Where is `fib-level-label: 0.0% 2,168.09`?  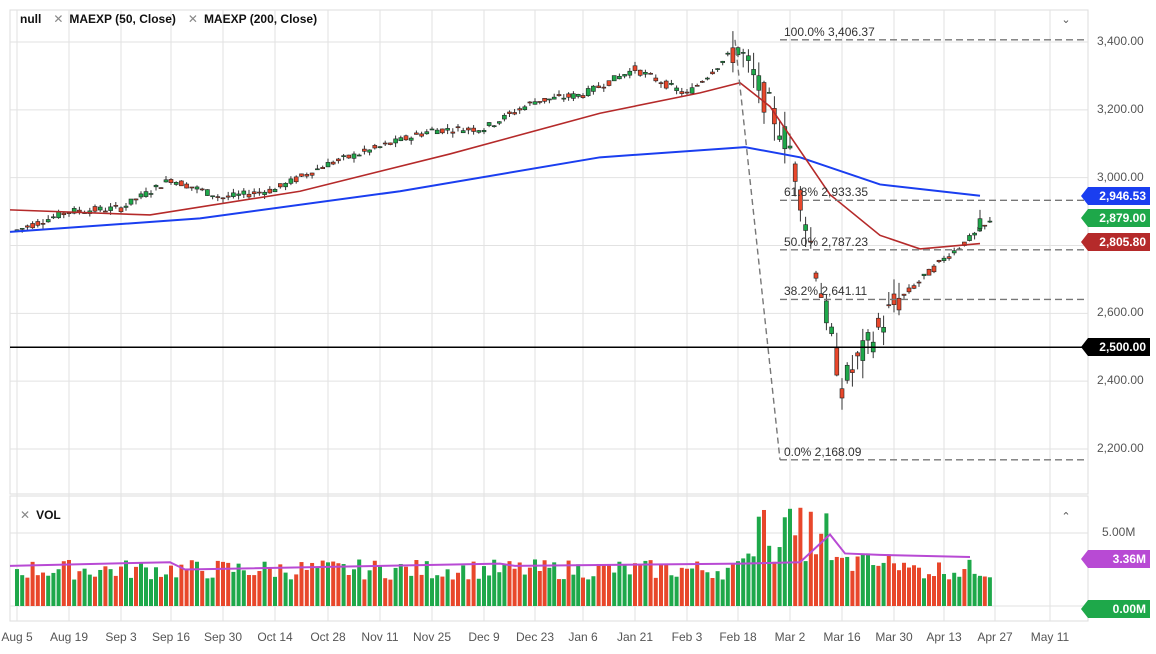
fib-level-label: 0.0% 2,168.09 is located at coordinates (823, 451).